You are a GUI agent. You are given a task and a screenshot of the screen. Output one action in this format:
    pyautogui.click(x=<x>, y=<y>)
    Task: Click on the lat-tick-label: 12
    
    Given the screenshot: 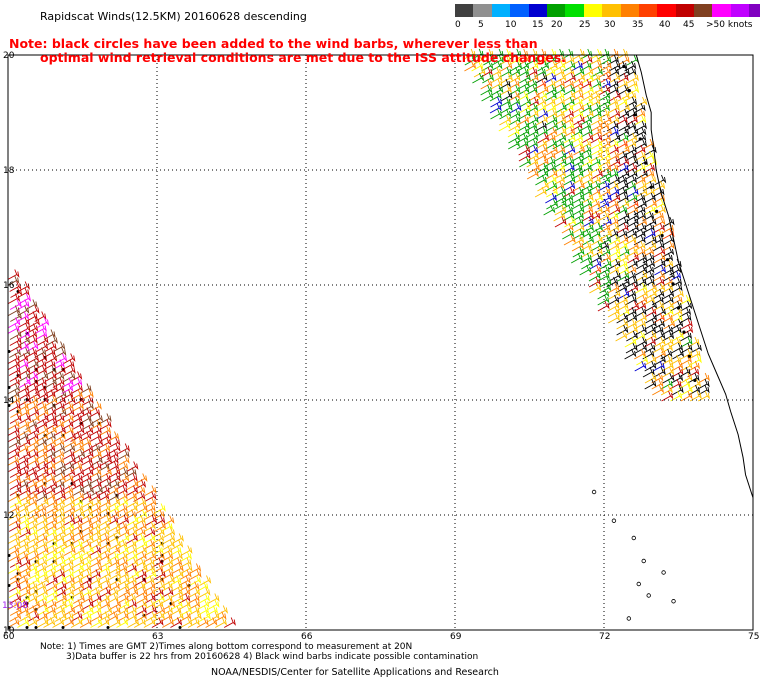 What is the action you would take?
    pyautogui.click(x=9, y=516)
    